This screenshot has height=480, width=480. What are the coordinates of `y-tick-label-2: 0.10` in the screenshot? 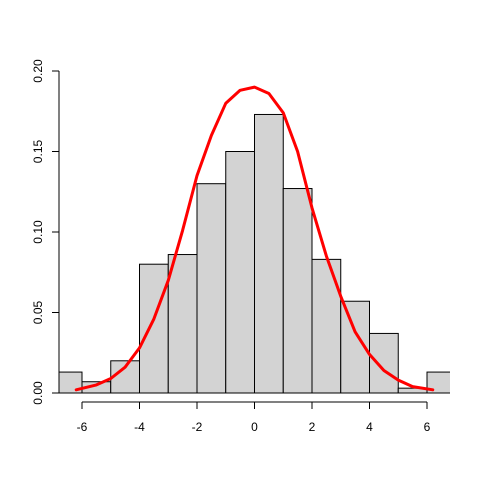 It's located at (38, 232).